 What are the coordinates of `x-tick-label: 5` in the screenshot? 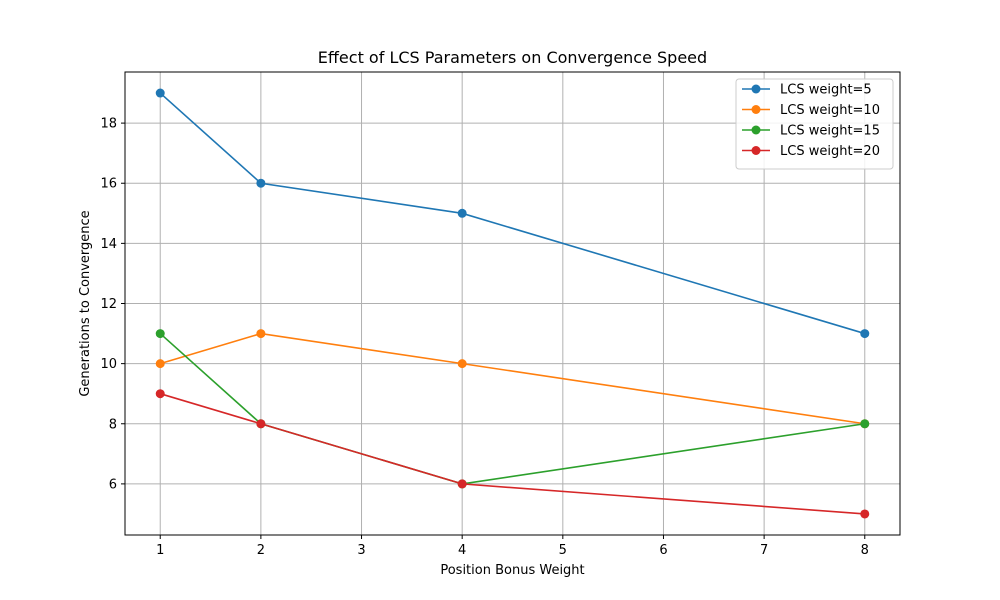 It's located at (563, 550).